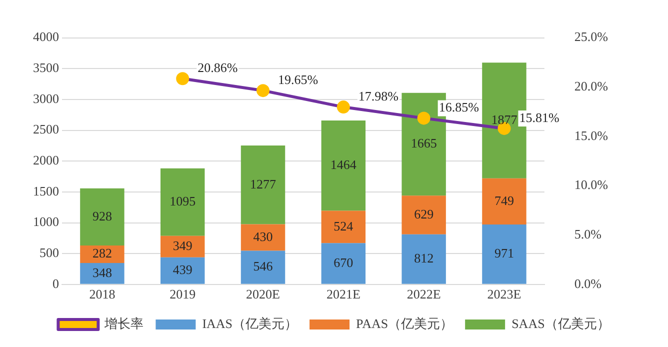  Describe the element at coordinates (539, 117) in the screenshot. I see `data-label: 15.81%` at that location.